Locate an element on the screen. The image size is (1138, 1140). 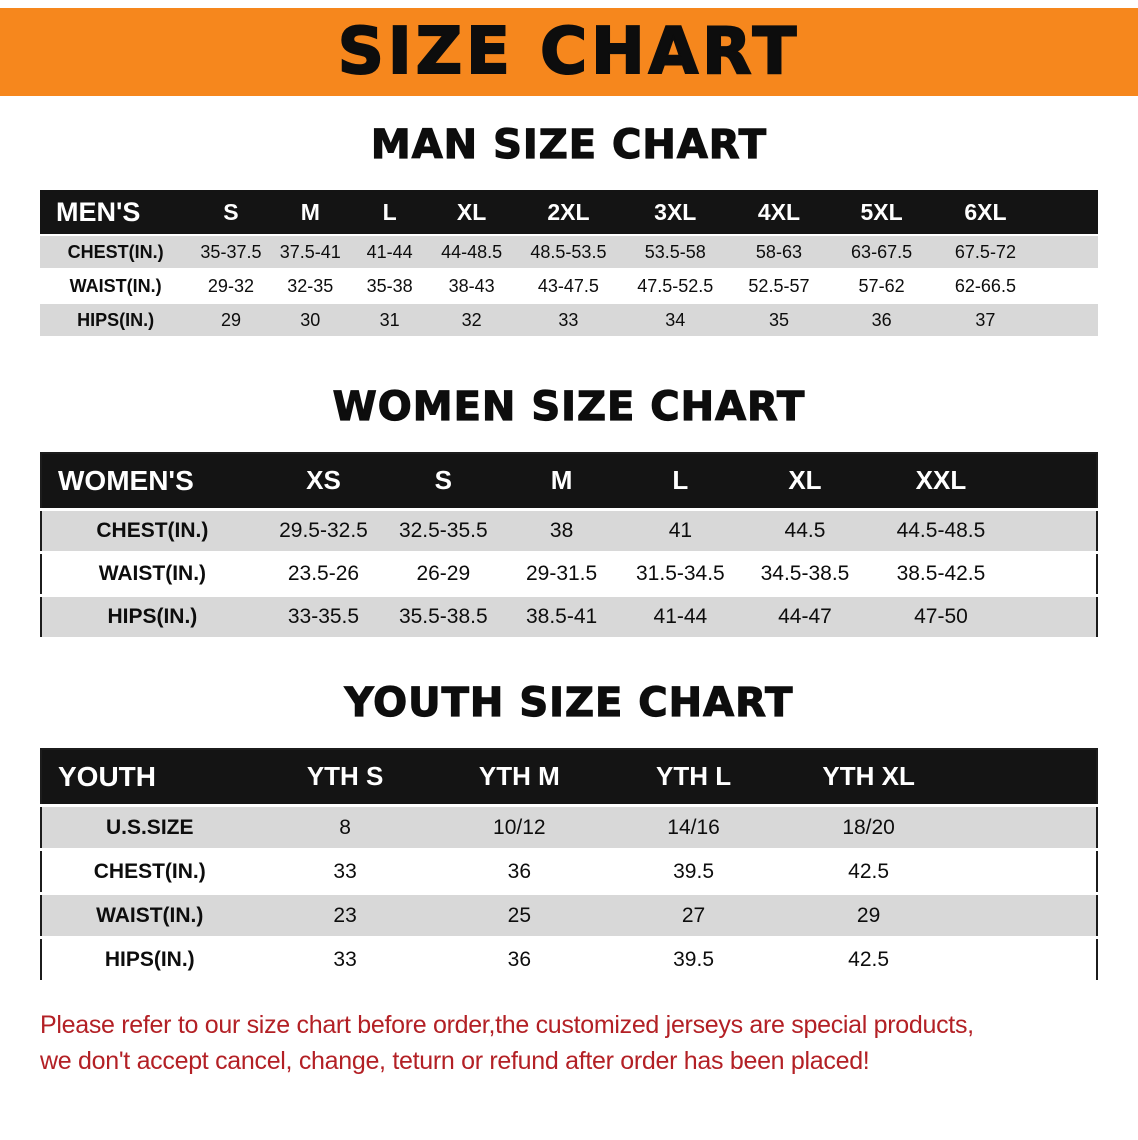
size-cell: 29.5-32.5 is located at coordinates (323, 531).